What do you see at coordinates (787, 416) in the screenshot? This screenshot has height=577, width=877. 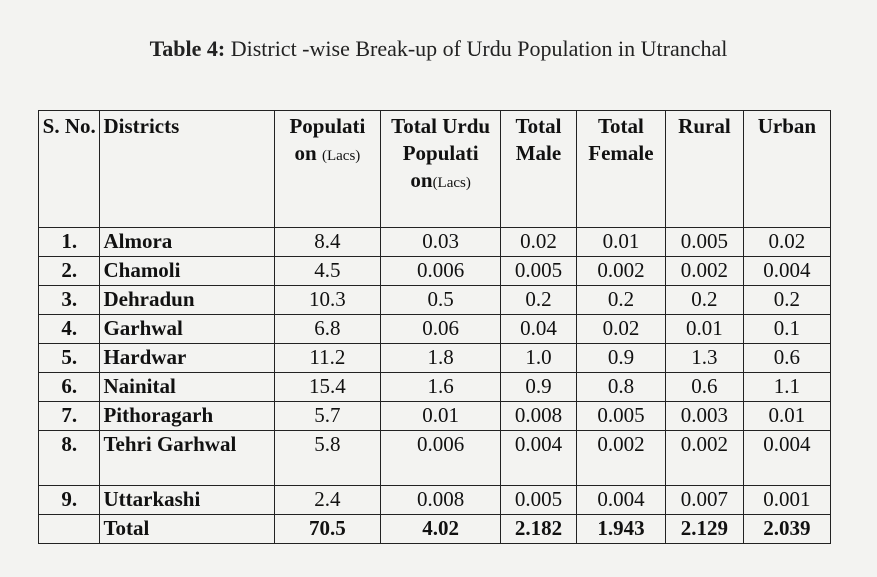 I see `row-urban: 0.01` at bounding box center [787, 416].